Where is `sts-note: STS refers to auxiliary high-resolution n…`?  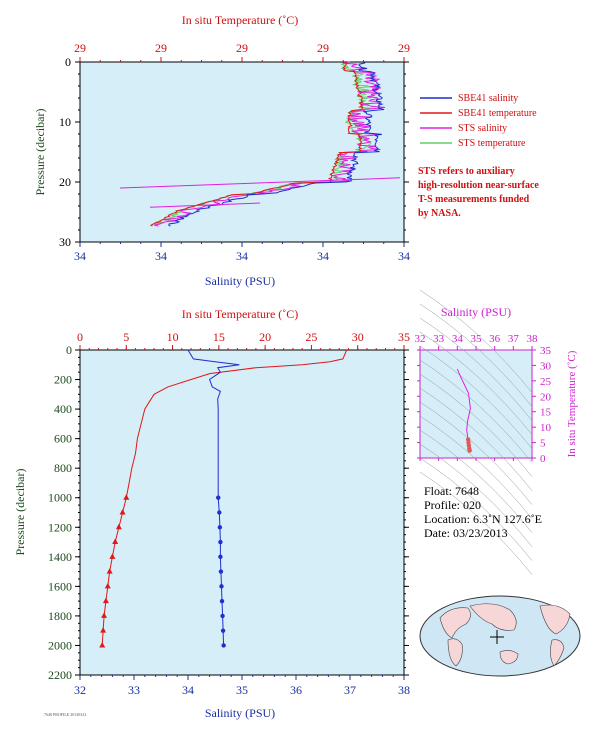
sts-note: STS refers to auxiliary high-resolution n… is located at coordinates (478, 192).